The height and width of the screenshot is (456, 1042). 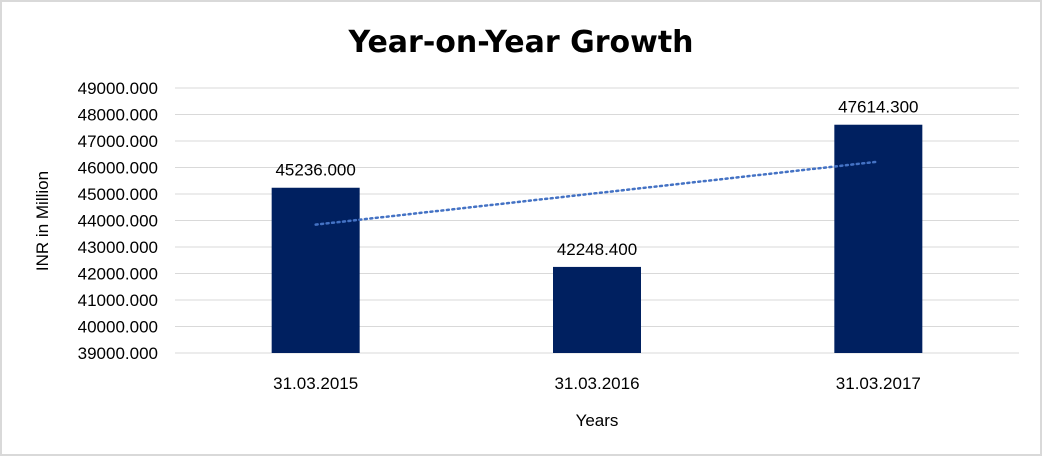 What do you see at coordinates (118, 141) in the screenshot?
I see `y-tick-label: 47000.000` at bounding box center [118, 141].